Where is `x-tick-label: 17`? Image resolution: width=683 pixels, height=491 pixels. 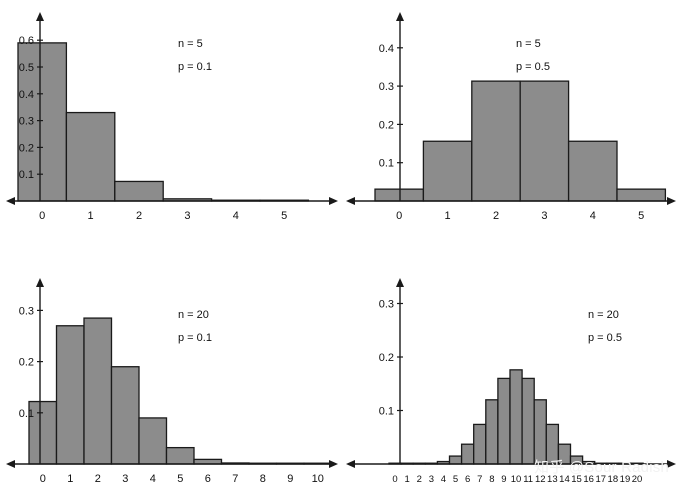
x-tick-label: 17 is located at coordinates (600, 479).